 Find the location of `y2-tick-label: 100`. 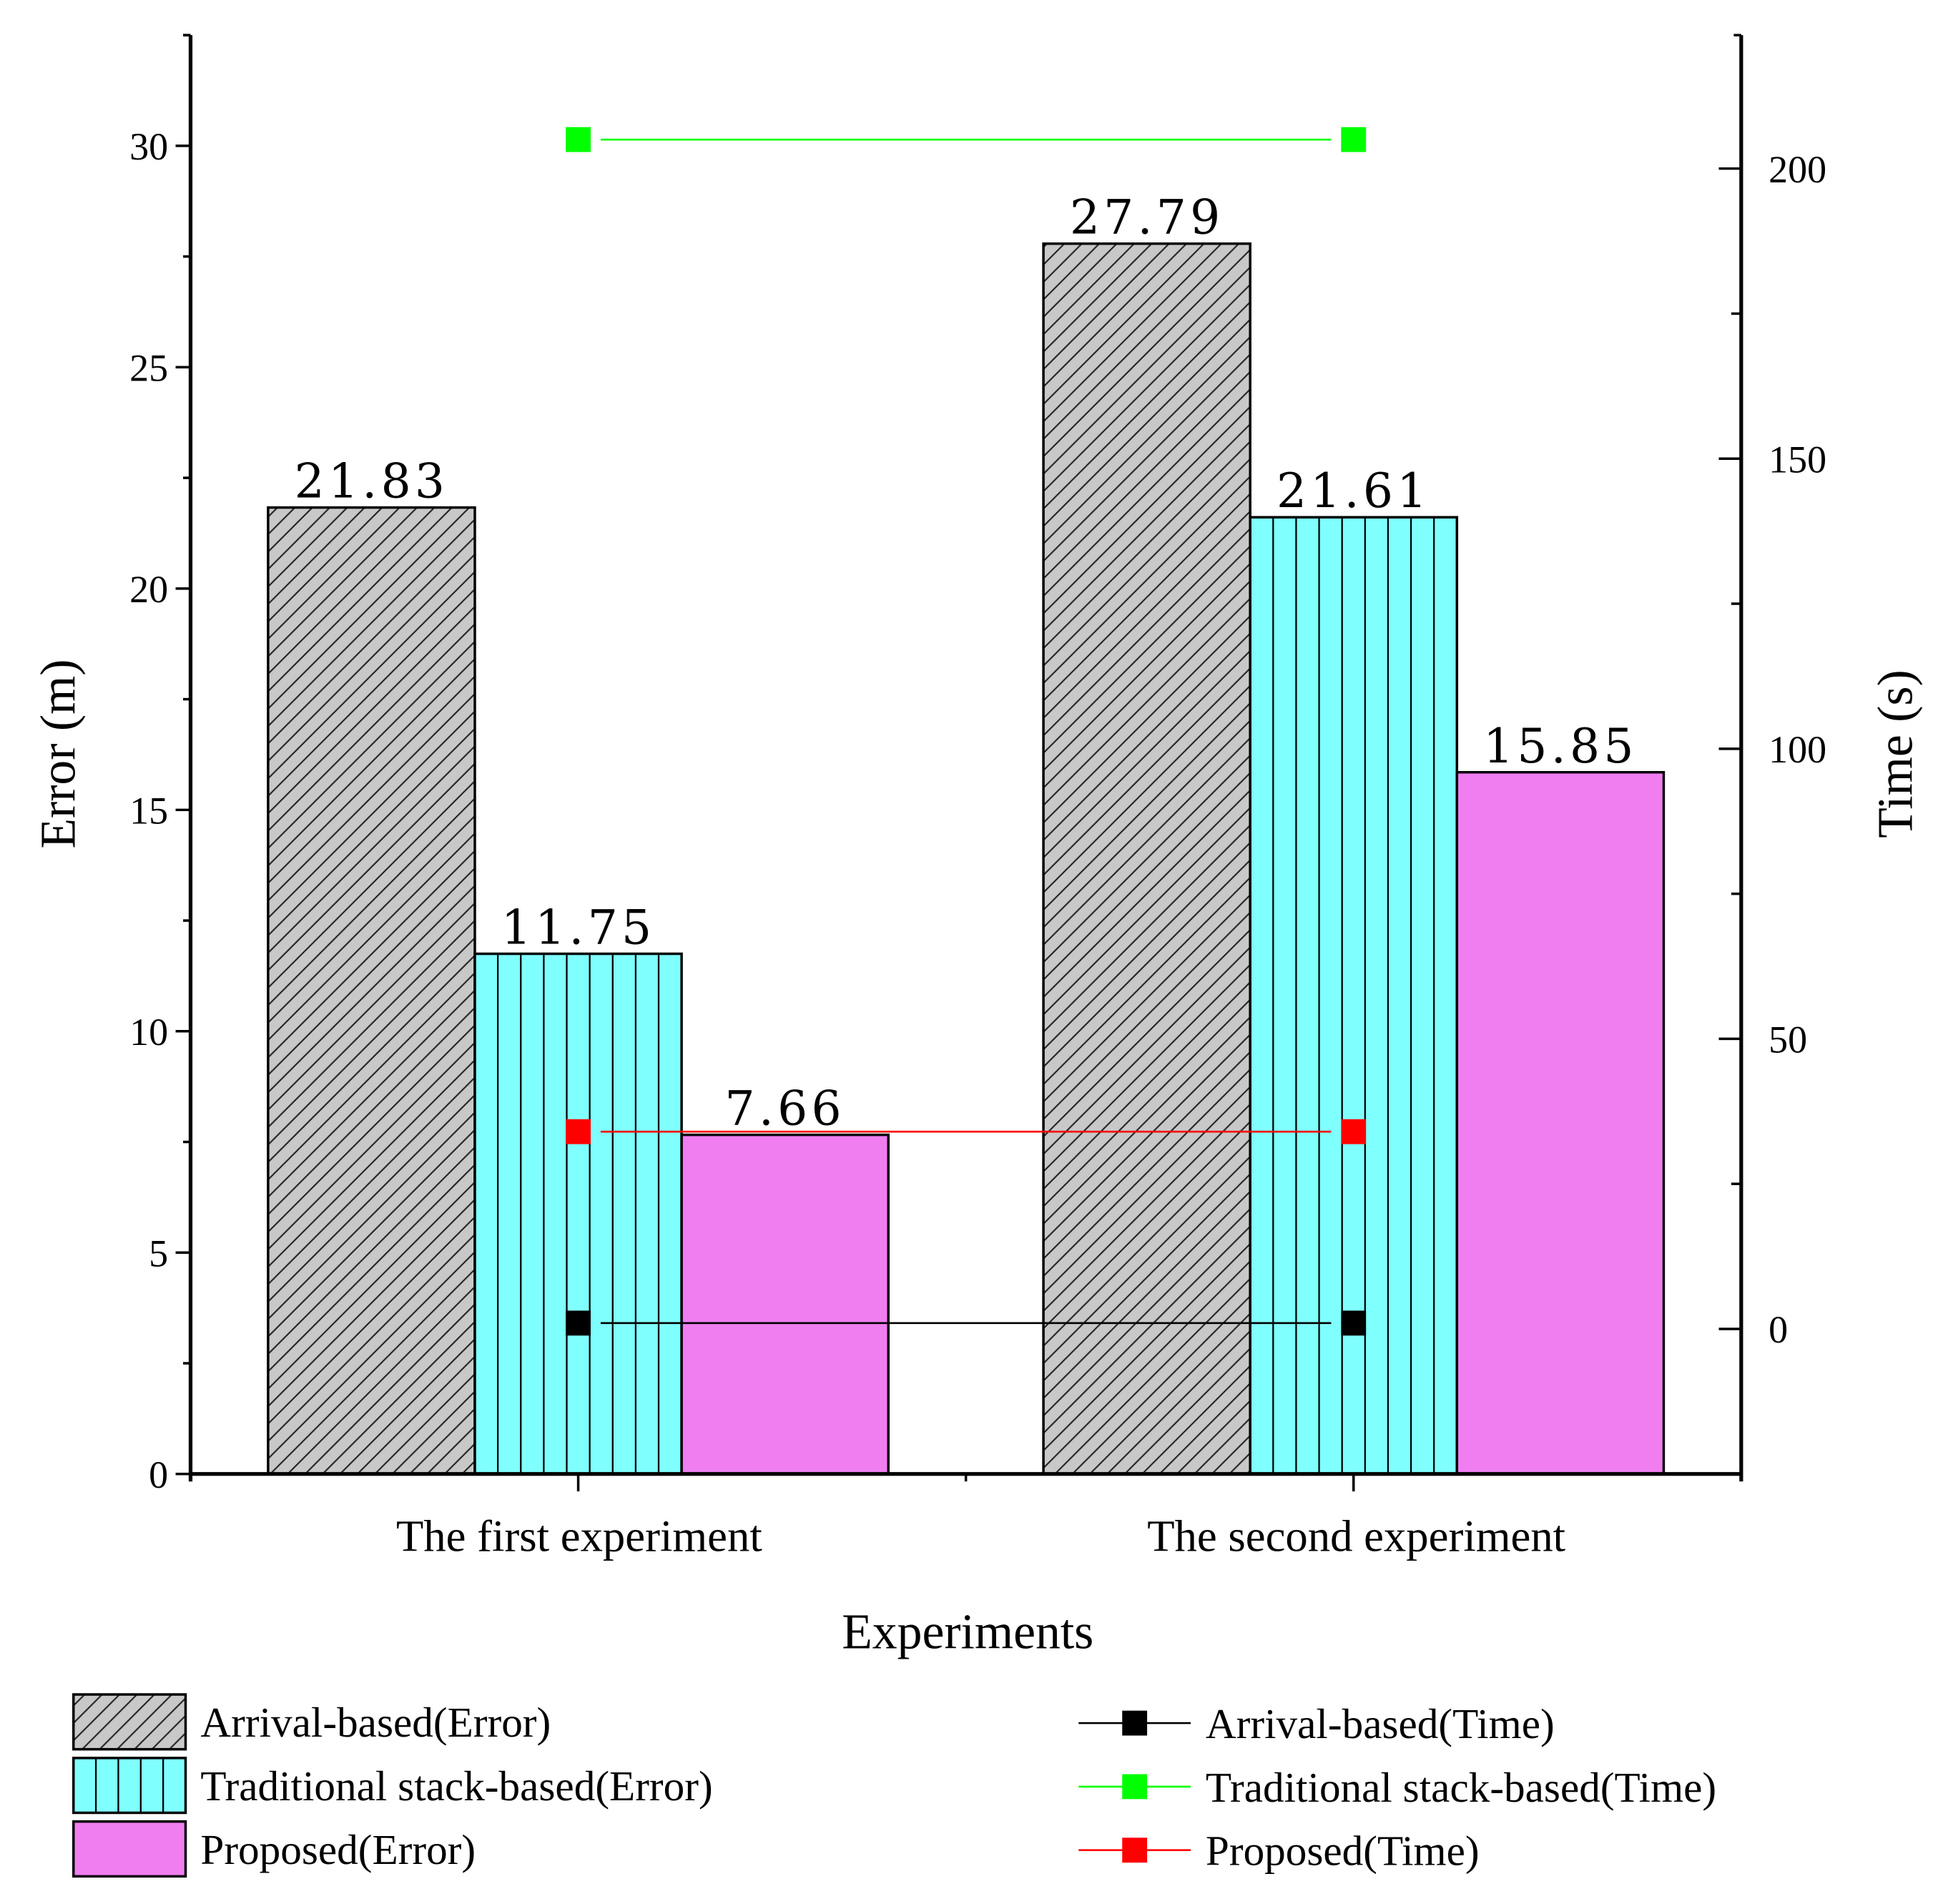

y2-tick-label: 100 is located at coordinates (1798, 749).